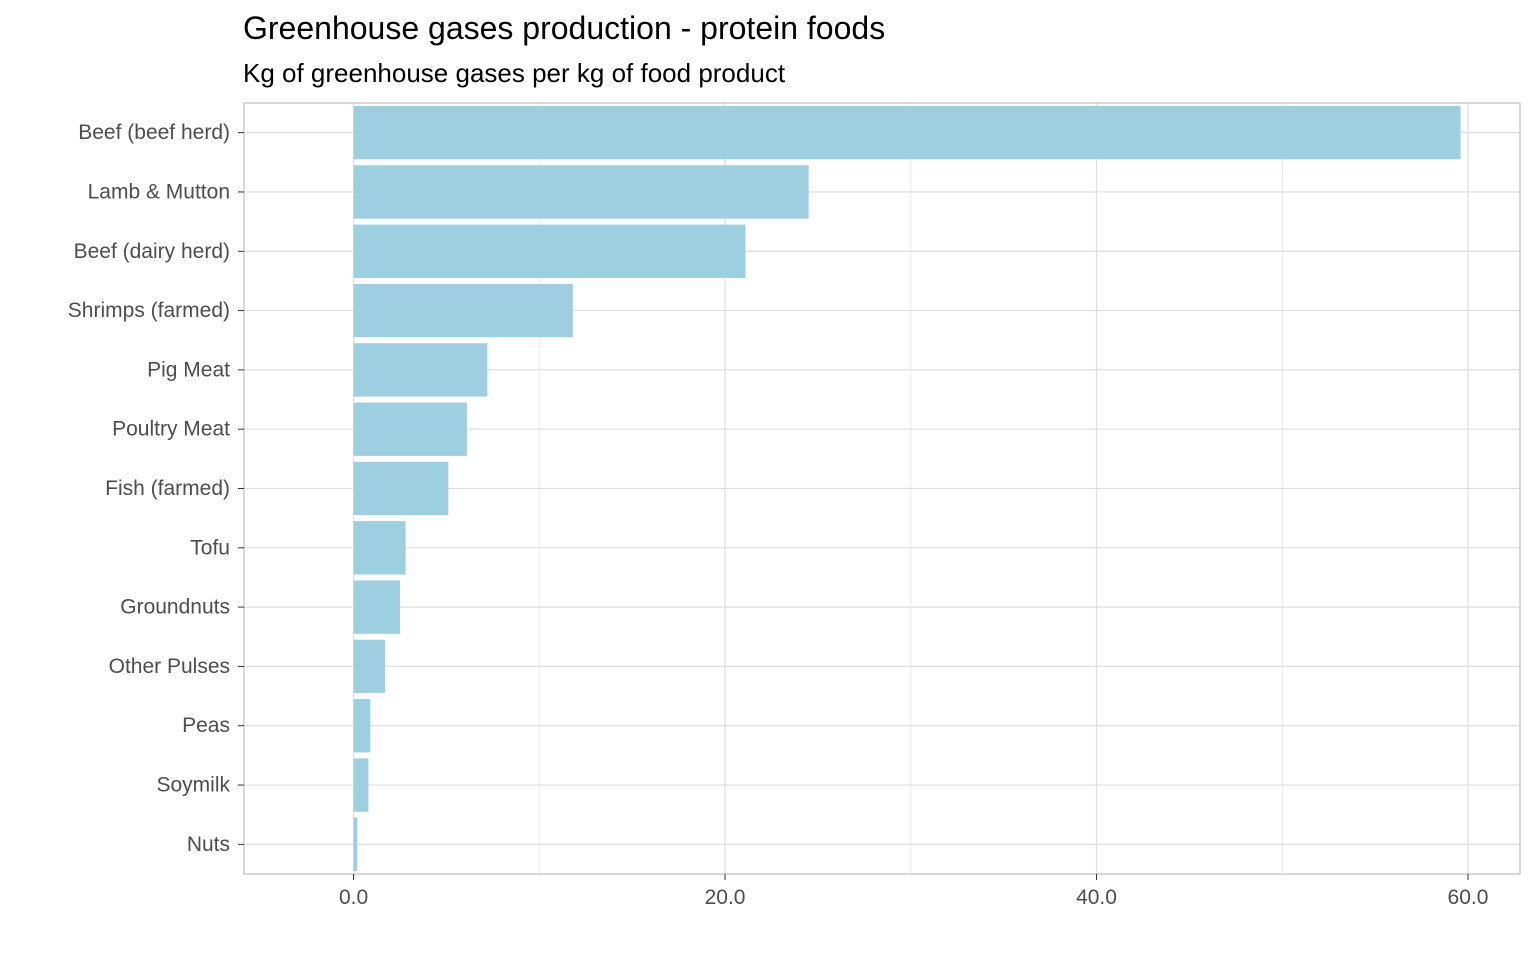  Describe the element at coordinates (152, 251) in the screenshot. I see `y-tick-label: Beef (dairy herd)` at that location.